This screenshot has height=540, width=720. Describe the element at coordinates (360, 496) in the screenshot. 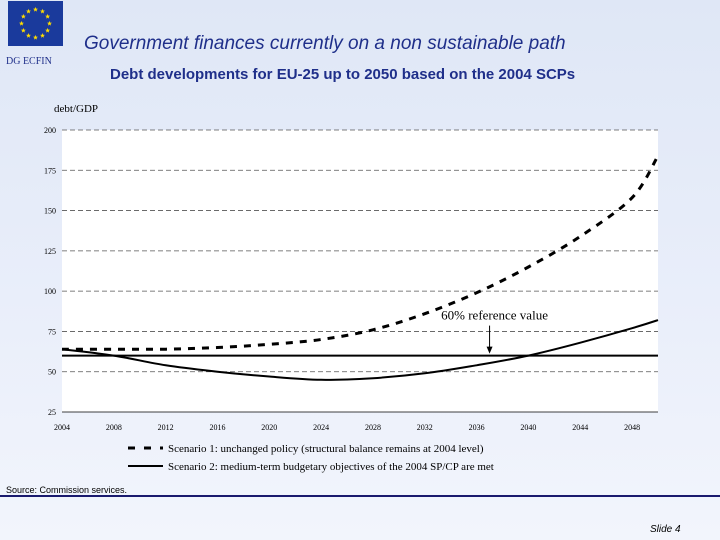

I see `footer-divider` at that location.